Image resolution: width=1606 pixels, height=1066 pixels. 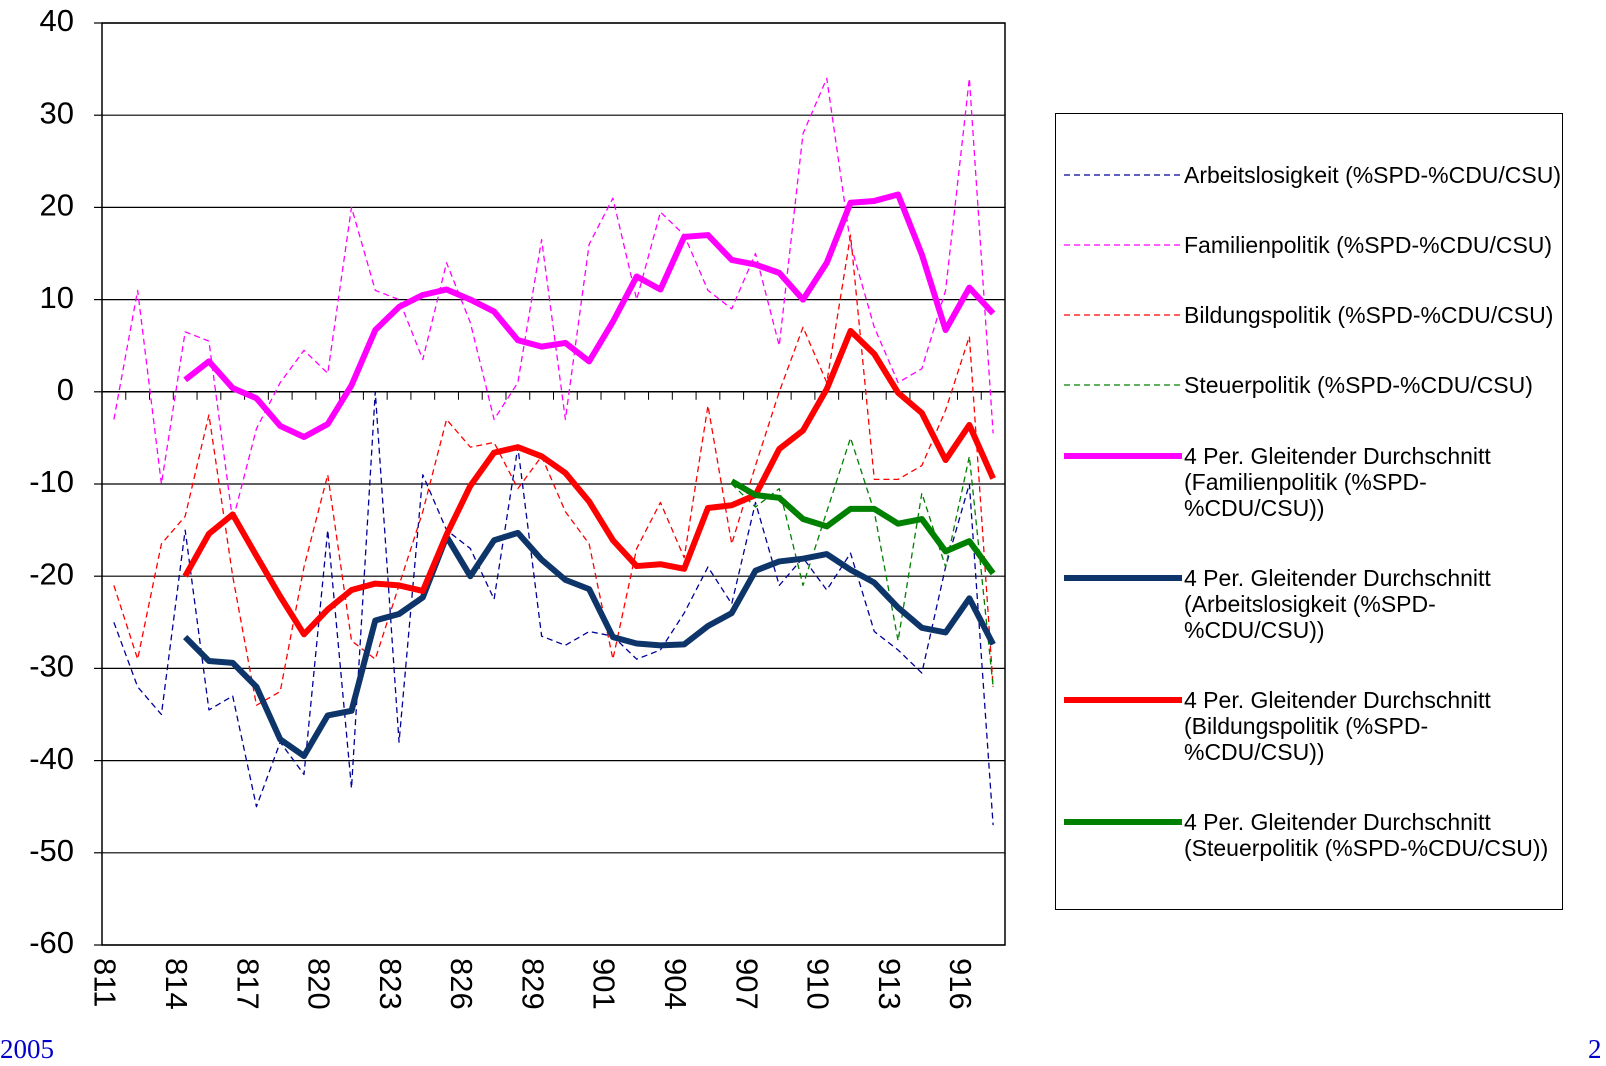 What do you see at coordinates (675, 984) in the screenshot?
I see `x-tick-label: 904` at bounding box center [675, 984].